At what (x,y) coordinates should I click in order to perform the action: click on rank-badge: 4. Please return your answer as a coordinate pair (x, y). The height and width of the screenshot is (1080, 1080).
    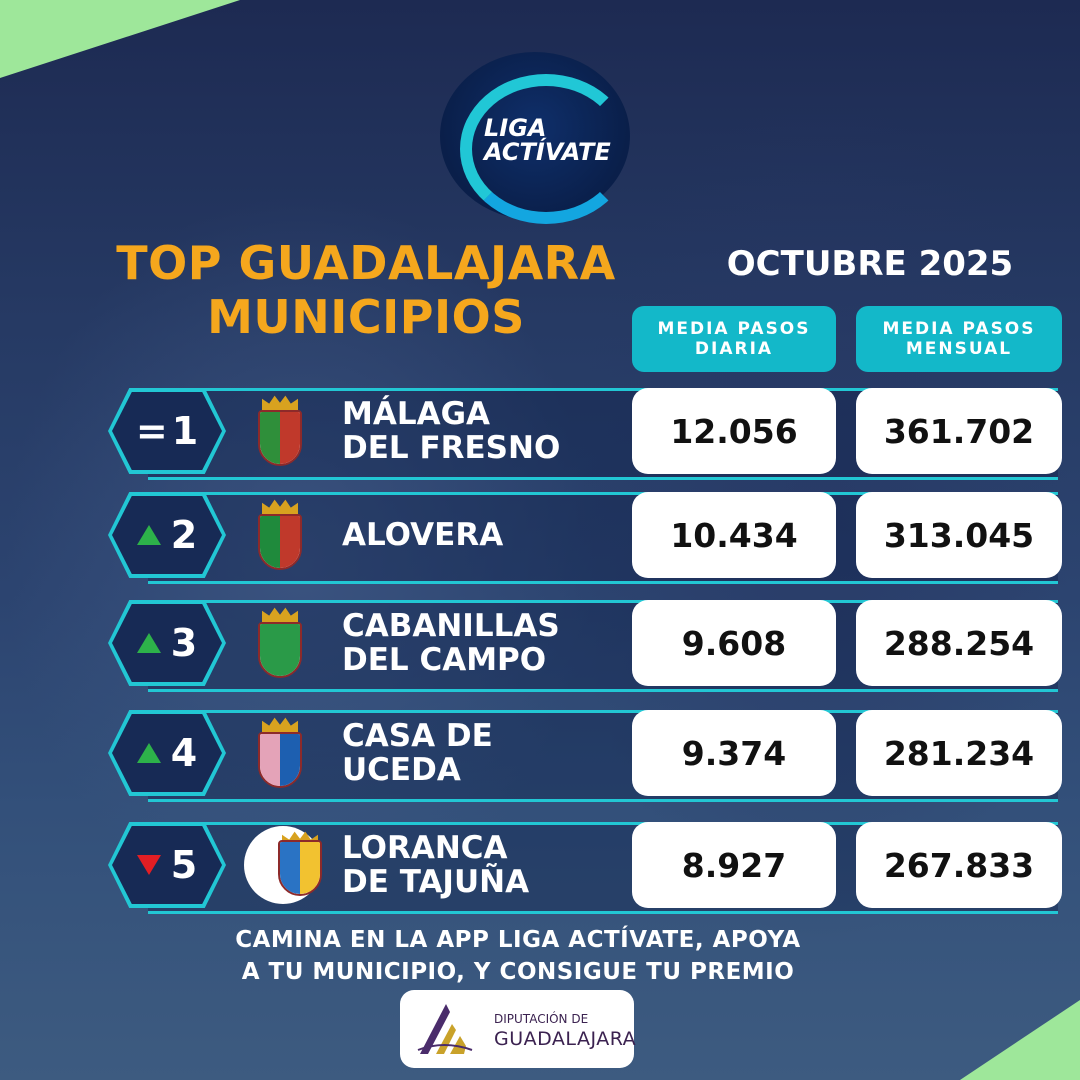
    Looking at the image, I should click on (167, 753).